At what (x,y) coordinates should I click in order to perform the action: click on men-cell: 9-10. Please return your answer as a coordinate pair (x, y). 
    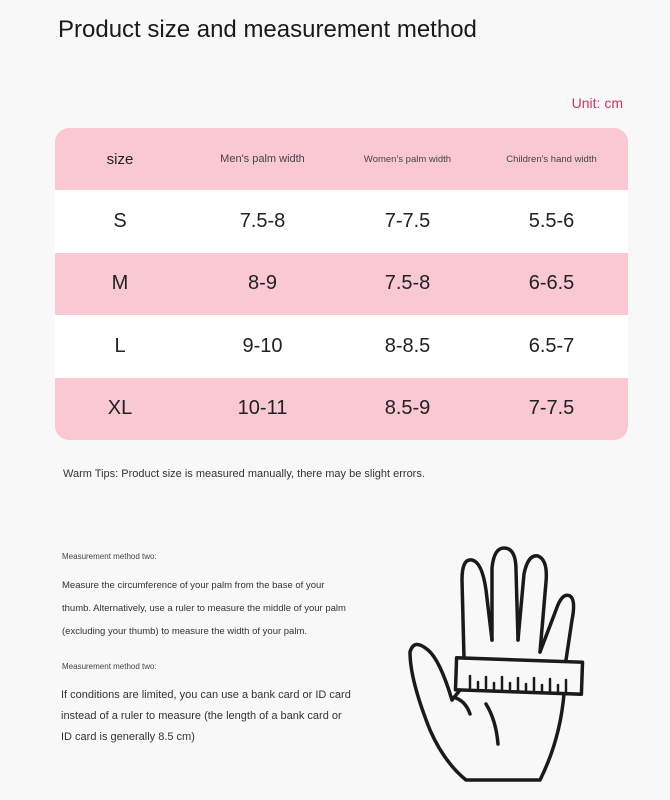
    Looking at the image, I should click on (262, 345).